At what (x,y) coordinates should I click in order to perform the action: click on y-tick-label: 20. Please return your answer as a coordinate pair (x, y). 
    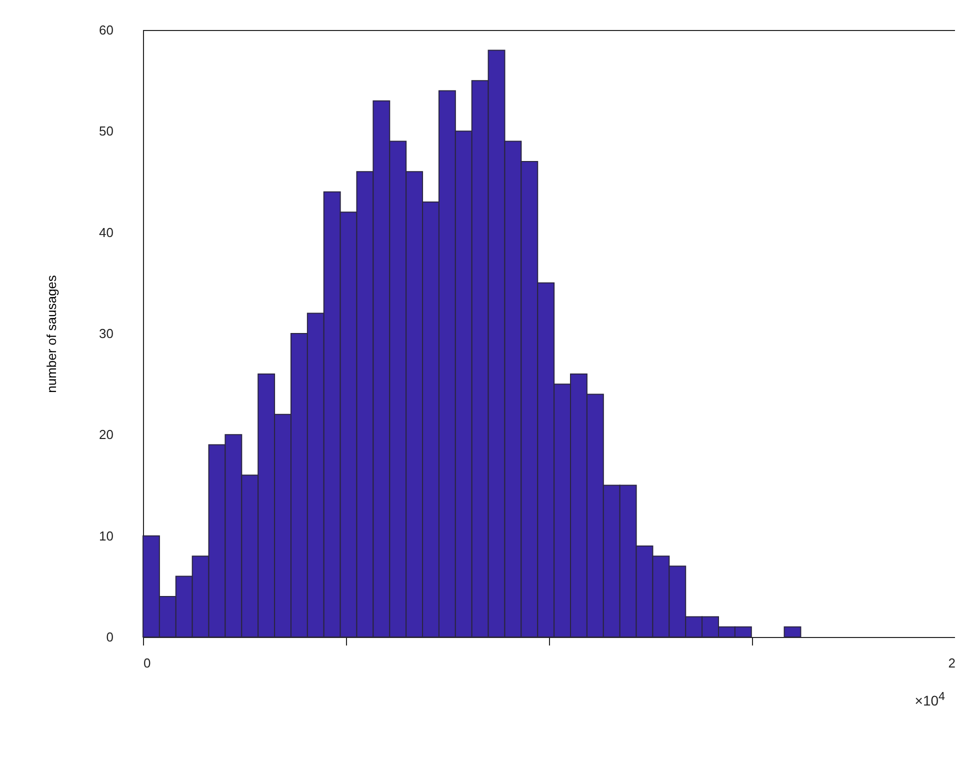
    Looking at the image, I should click on (106, 434).